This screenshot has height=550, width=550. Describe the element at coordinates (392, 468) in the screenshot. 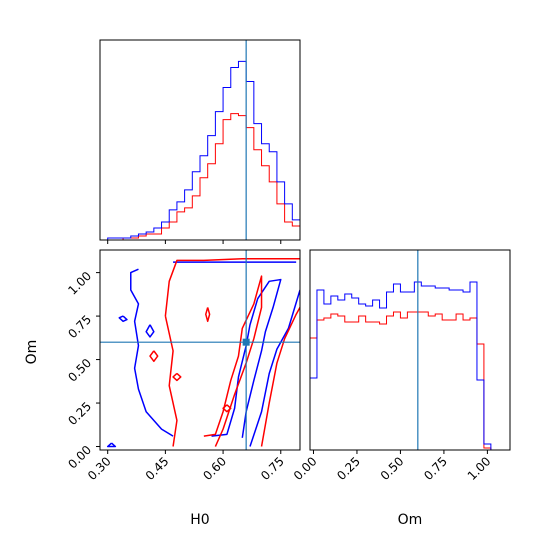

I see `om-x-tick-label: 0.50` at that location.